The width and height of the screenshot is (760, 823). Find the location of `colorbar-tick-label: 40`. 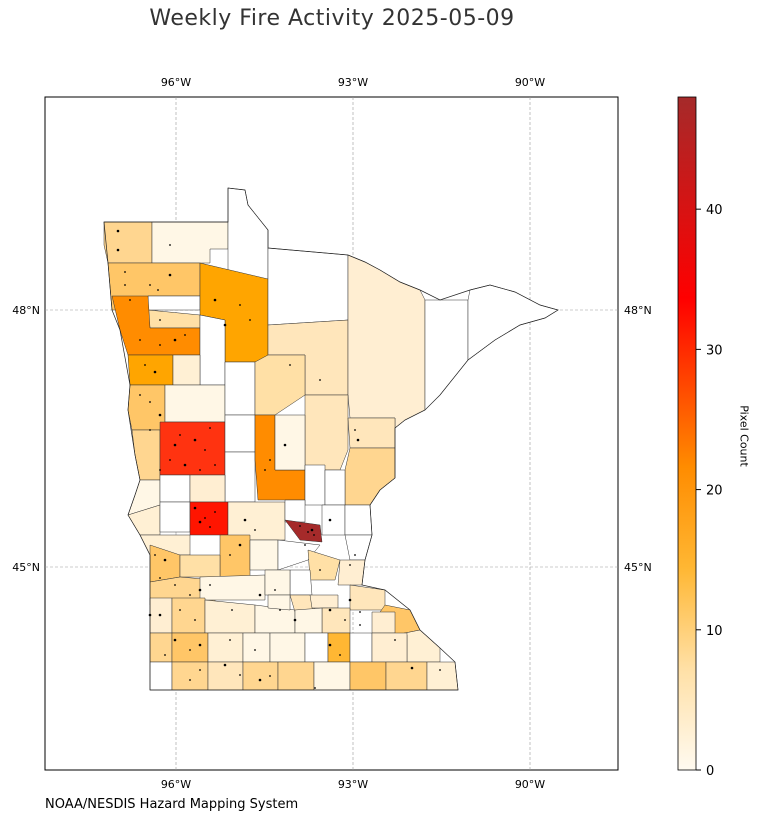

colorbar-tick-label: 40 is located at coordinates (714, 210).